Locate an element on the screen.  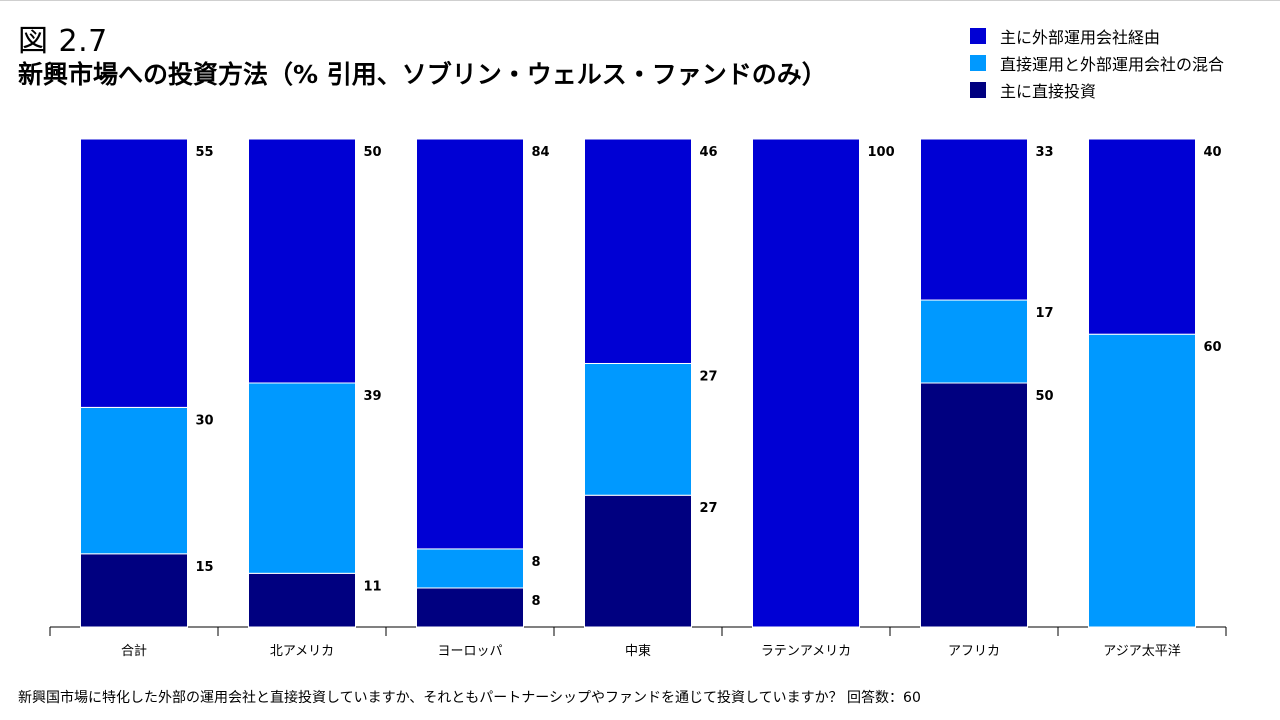
legend-swatch-direct is located at coordinates (978, 89).